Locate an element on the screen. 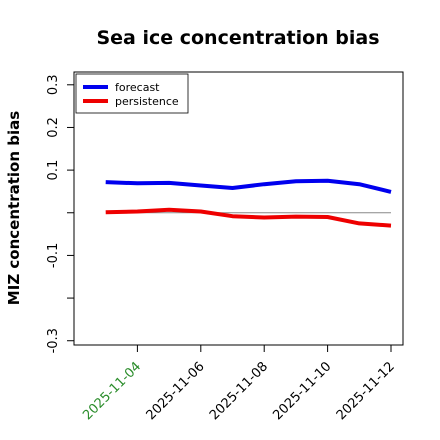  x-tick-label: 2025-11-12 is located at coordinates (366, 391).